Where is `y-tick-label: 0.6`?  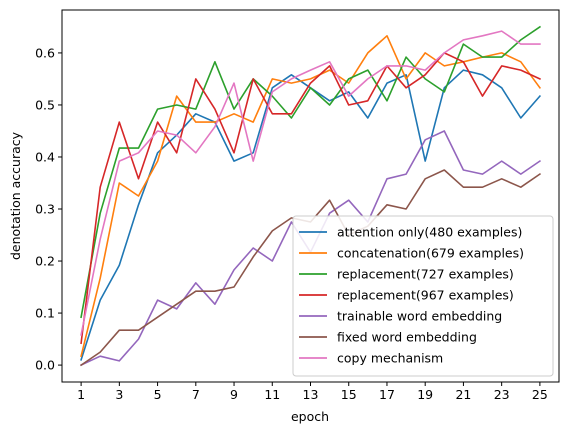 y-tick-label: 0.6 is located at coordinates (45, 52).